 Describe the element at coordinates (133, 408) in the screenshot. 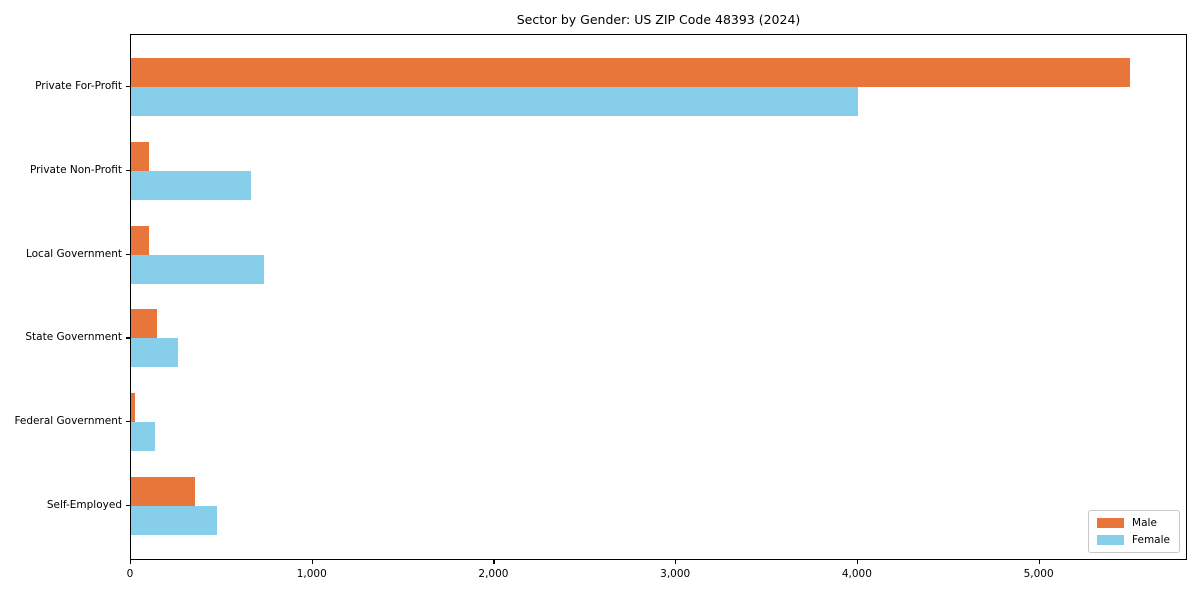

I see `bar-male-federal-government` at that location.